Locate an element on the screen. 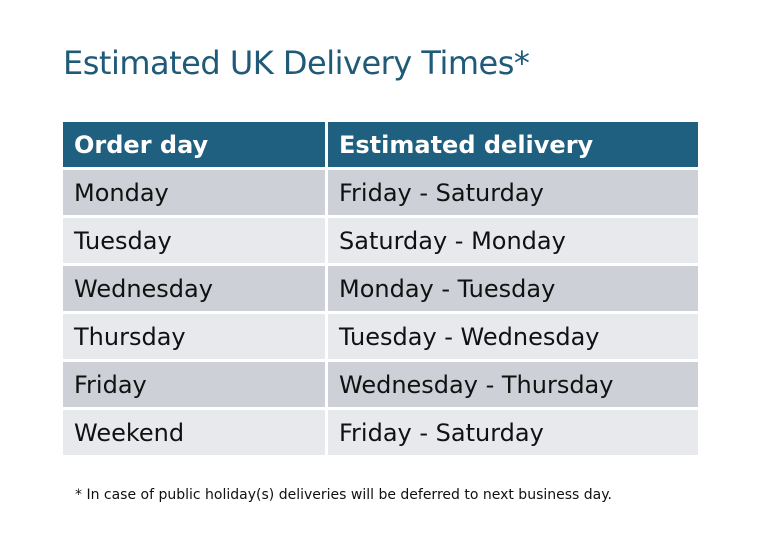 This screenshot has height=555, width=769. column-header-order-day: Order day is located at coordinates (194, 144).